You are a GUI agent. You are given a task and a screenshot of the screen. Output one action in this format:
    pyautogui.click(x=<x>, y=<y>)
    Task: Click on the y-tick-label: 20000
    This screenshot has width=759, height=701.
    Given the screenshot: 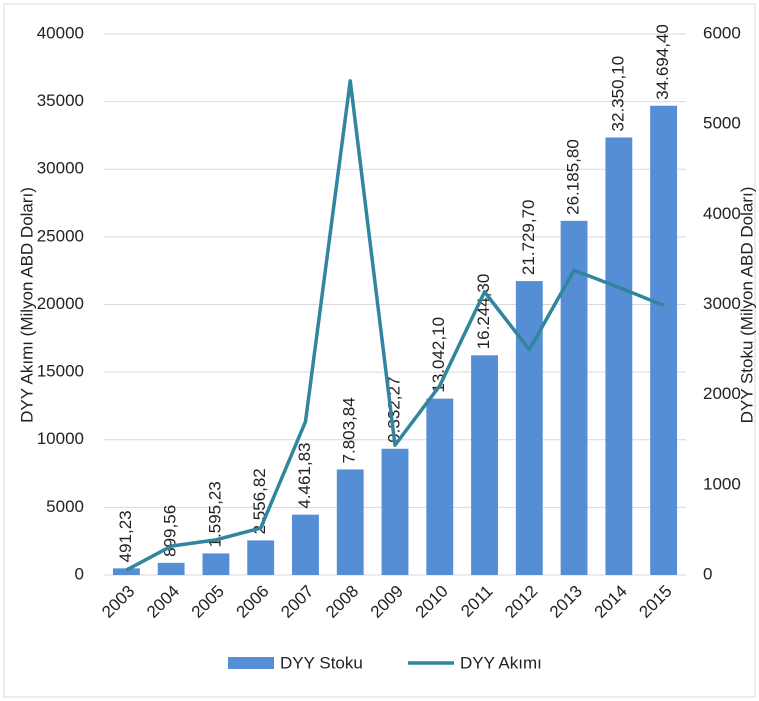 What is the action you would take?
    pyautogui.click(x=60, y=303)
    